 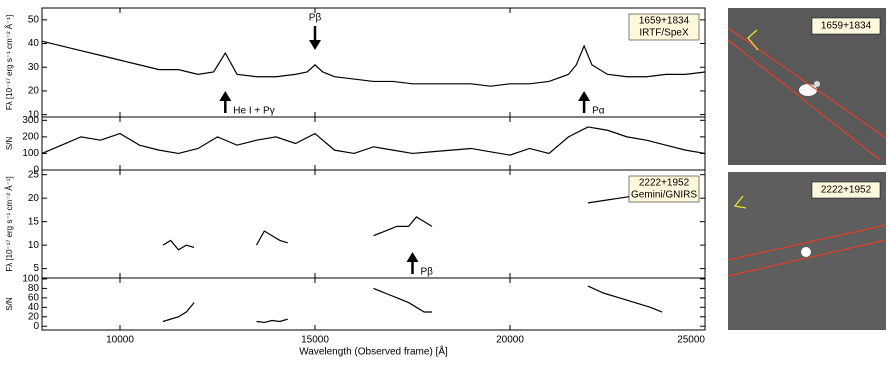 I want to click on y-tick-label: 25, so click(x=34, y=174).